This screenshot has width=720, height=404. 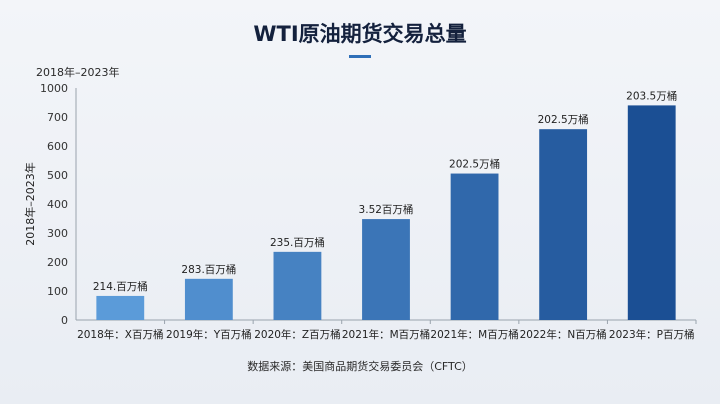 I want to click on y-tick-label: 300, so click(x=57, y=233).